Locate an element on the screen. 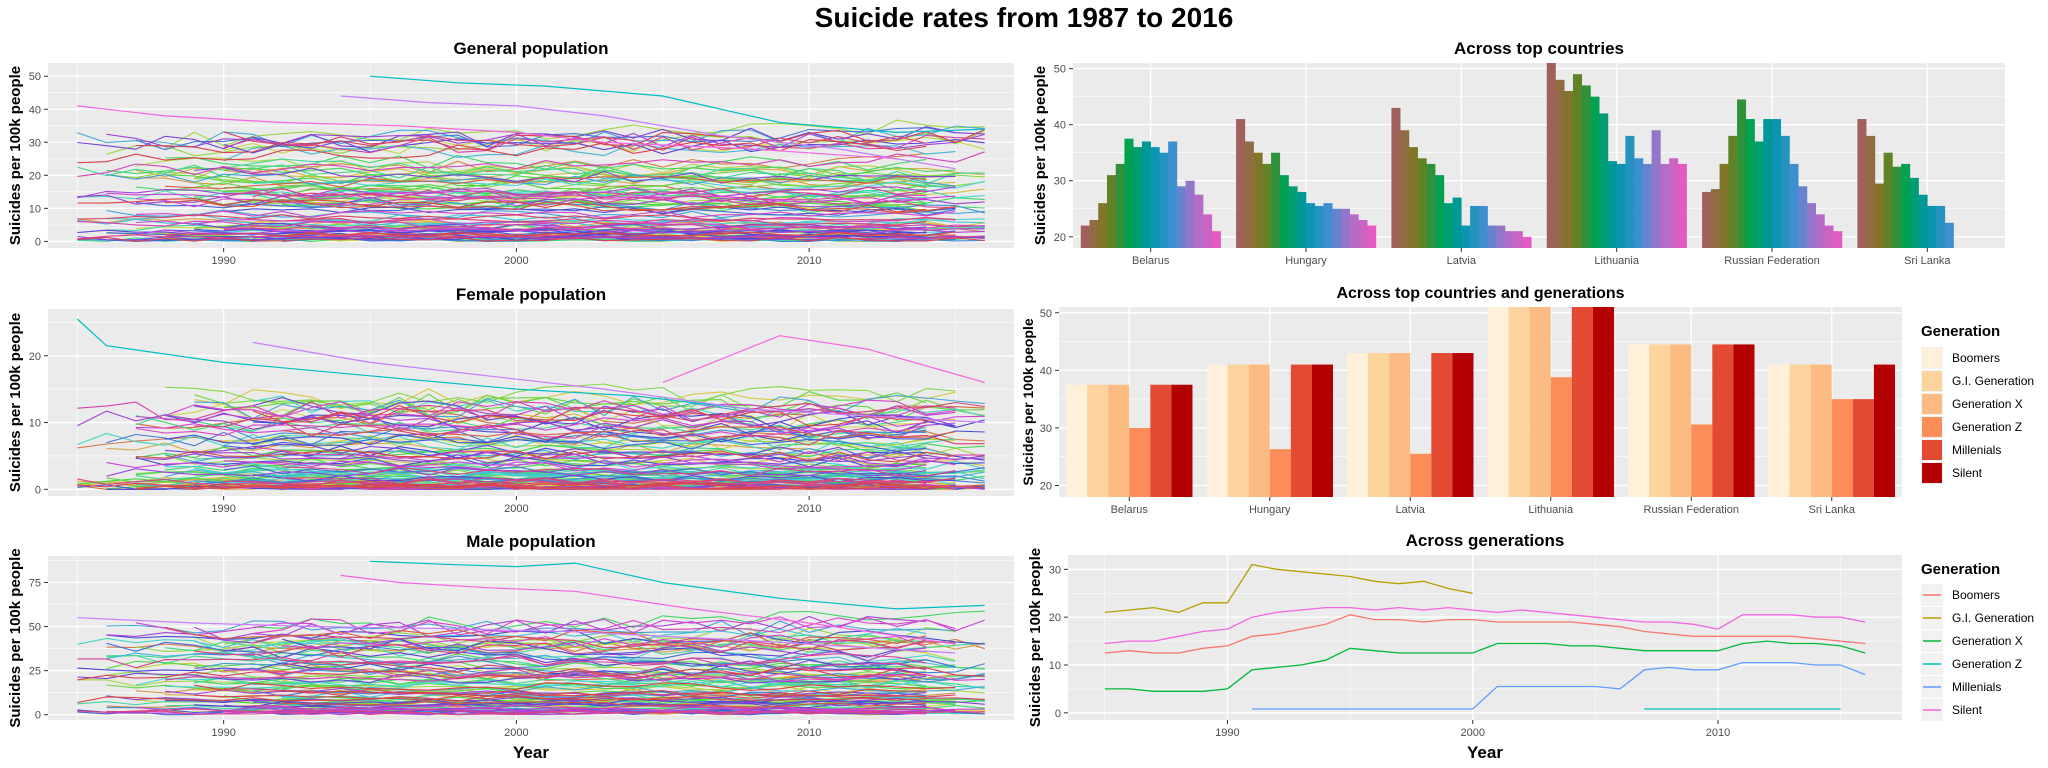  x-tick-label: Russian Federation is located at coordinates (1771, 261).